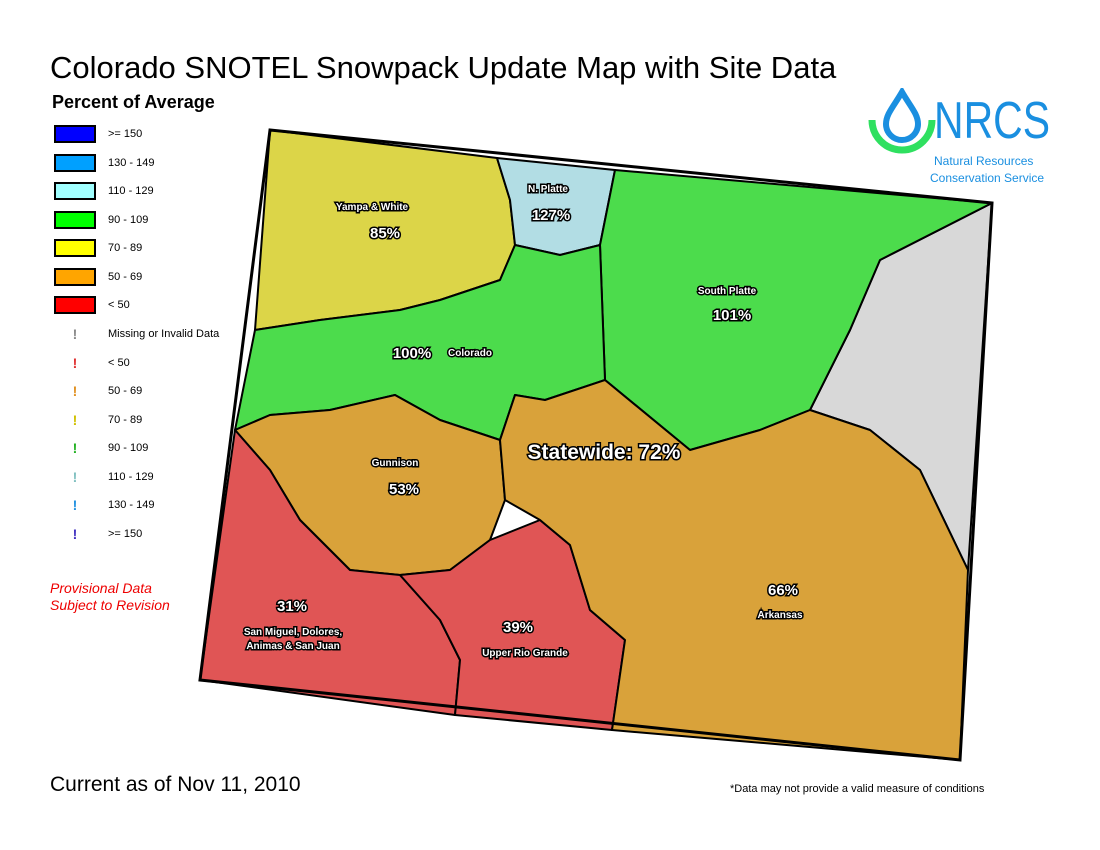 This screenshot has width=1100, height=850. I want to click on legend-site-marker: ! 110 - 129, so click(104, 477).